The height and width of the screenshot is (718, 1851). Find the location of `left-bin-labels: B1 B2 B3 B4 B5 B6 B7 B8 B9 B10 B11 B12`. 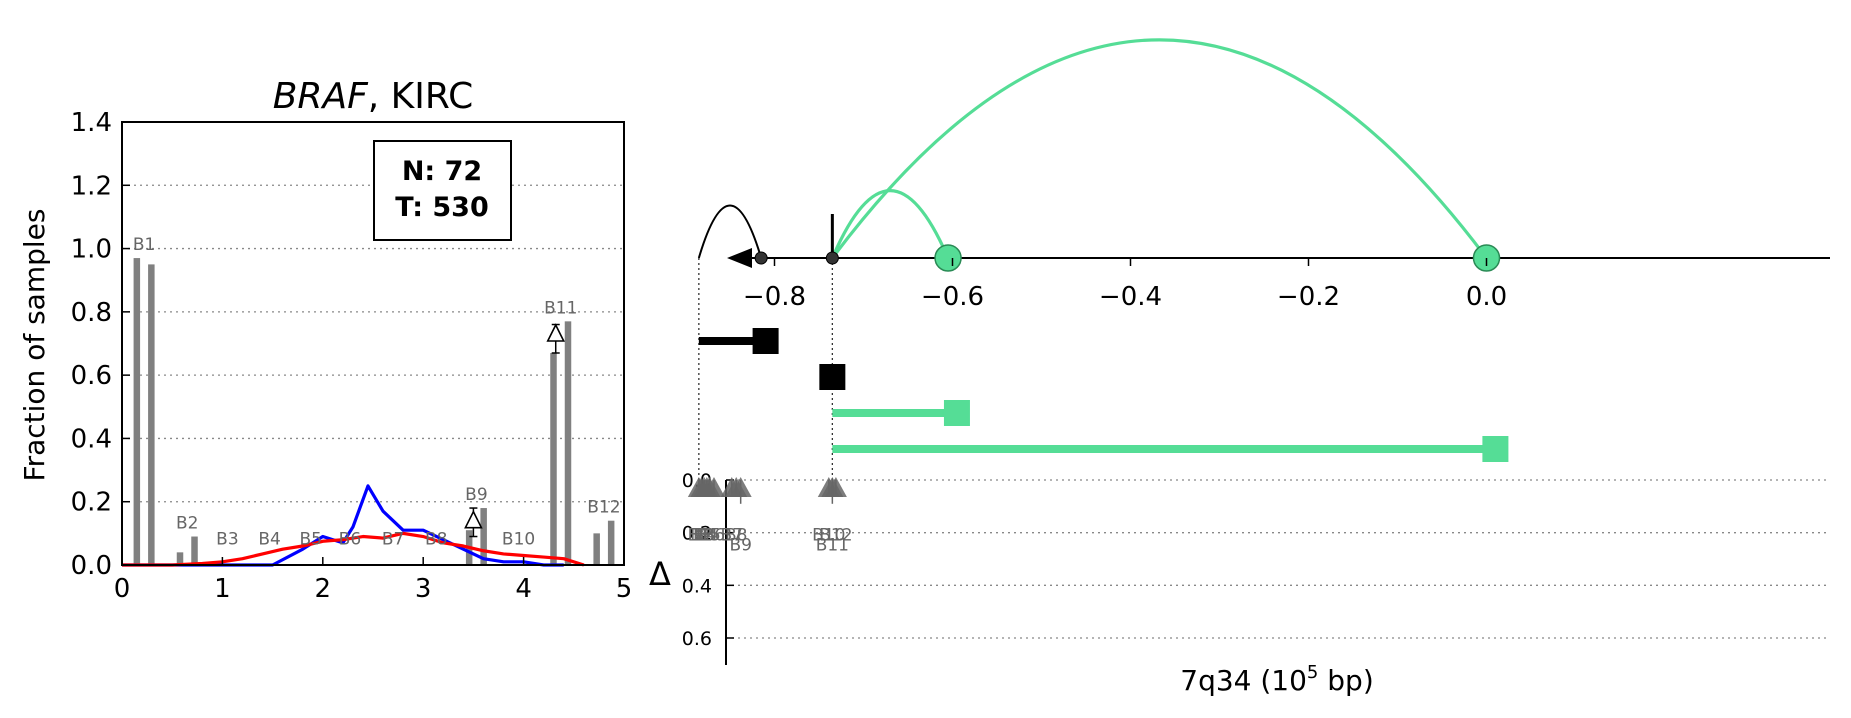

left-bin-labels: B1 B2 B3 B4 B5 B6 B7 B8 B9 B10 B11 B12 is located at coordinates (377, 392).